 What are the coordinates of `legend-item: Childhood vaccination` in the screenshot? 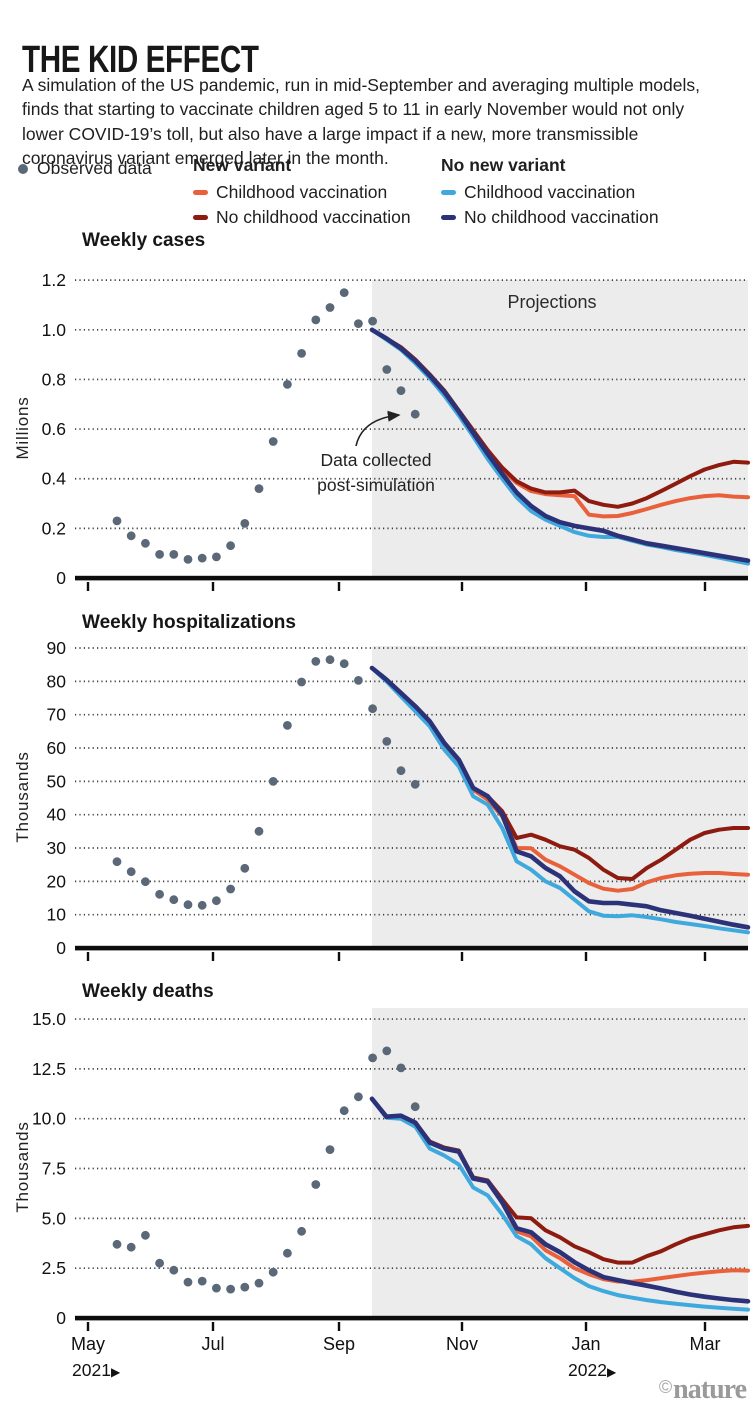 It's located at (550, 192).